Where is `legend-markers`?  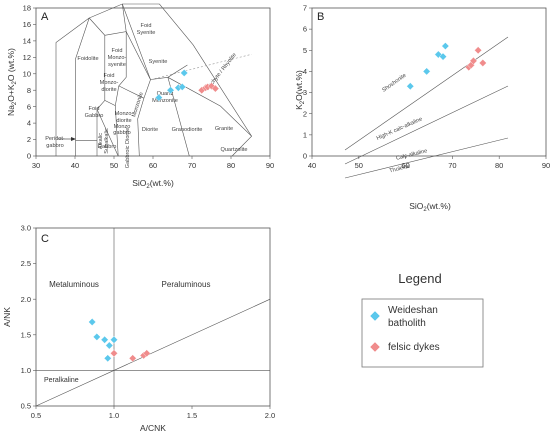 legend-markers is located at coordinates (375, 331).